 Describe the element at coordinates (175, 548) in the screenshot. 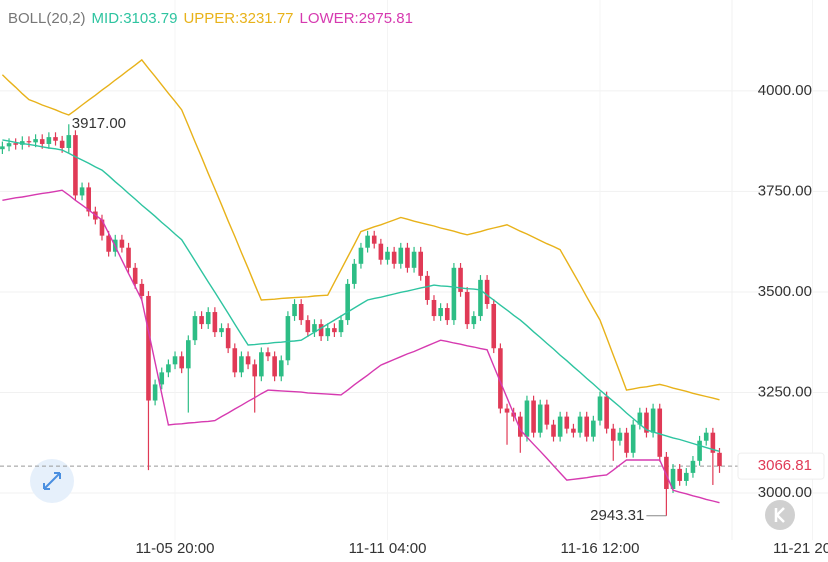

I see `x-tick-label: 11-05 20:00` at that location.